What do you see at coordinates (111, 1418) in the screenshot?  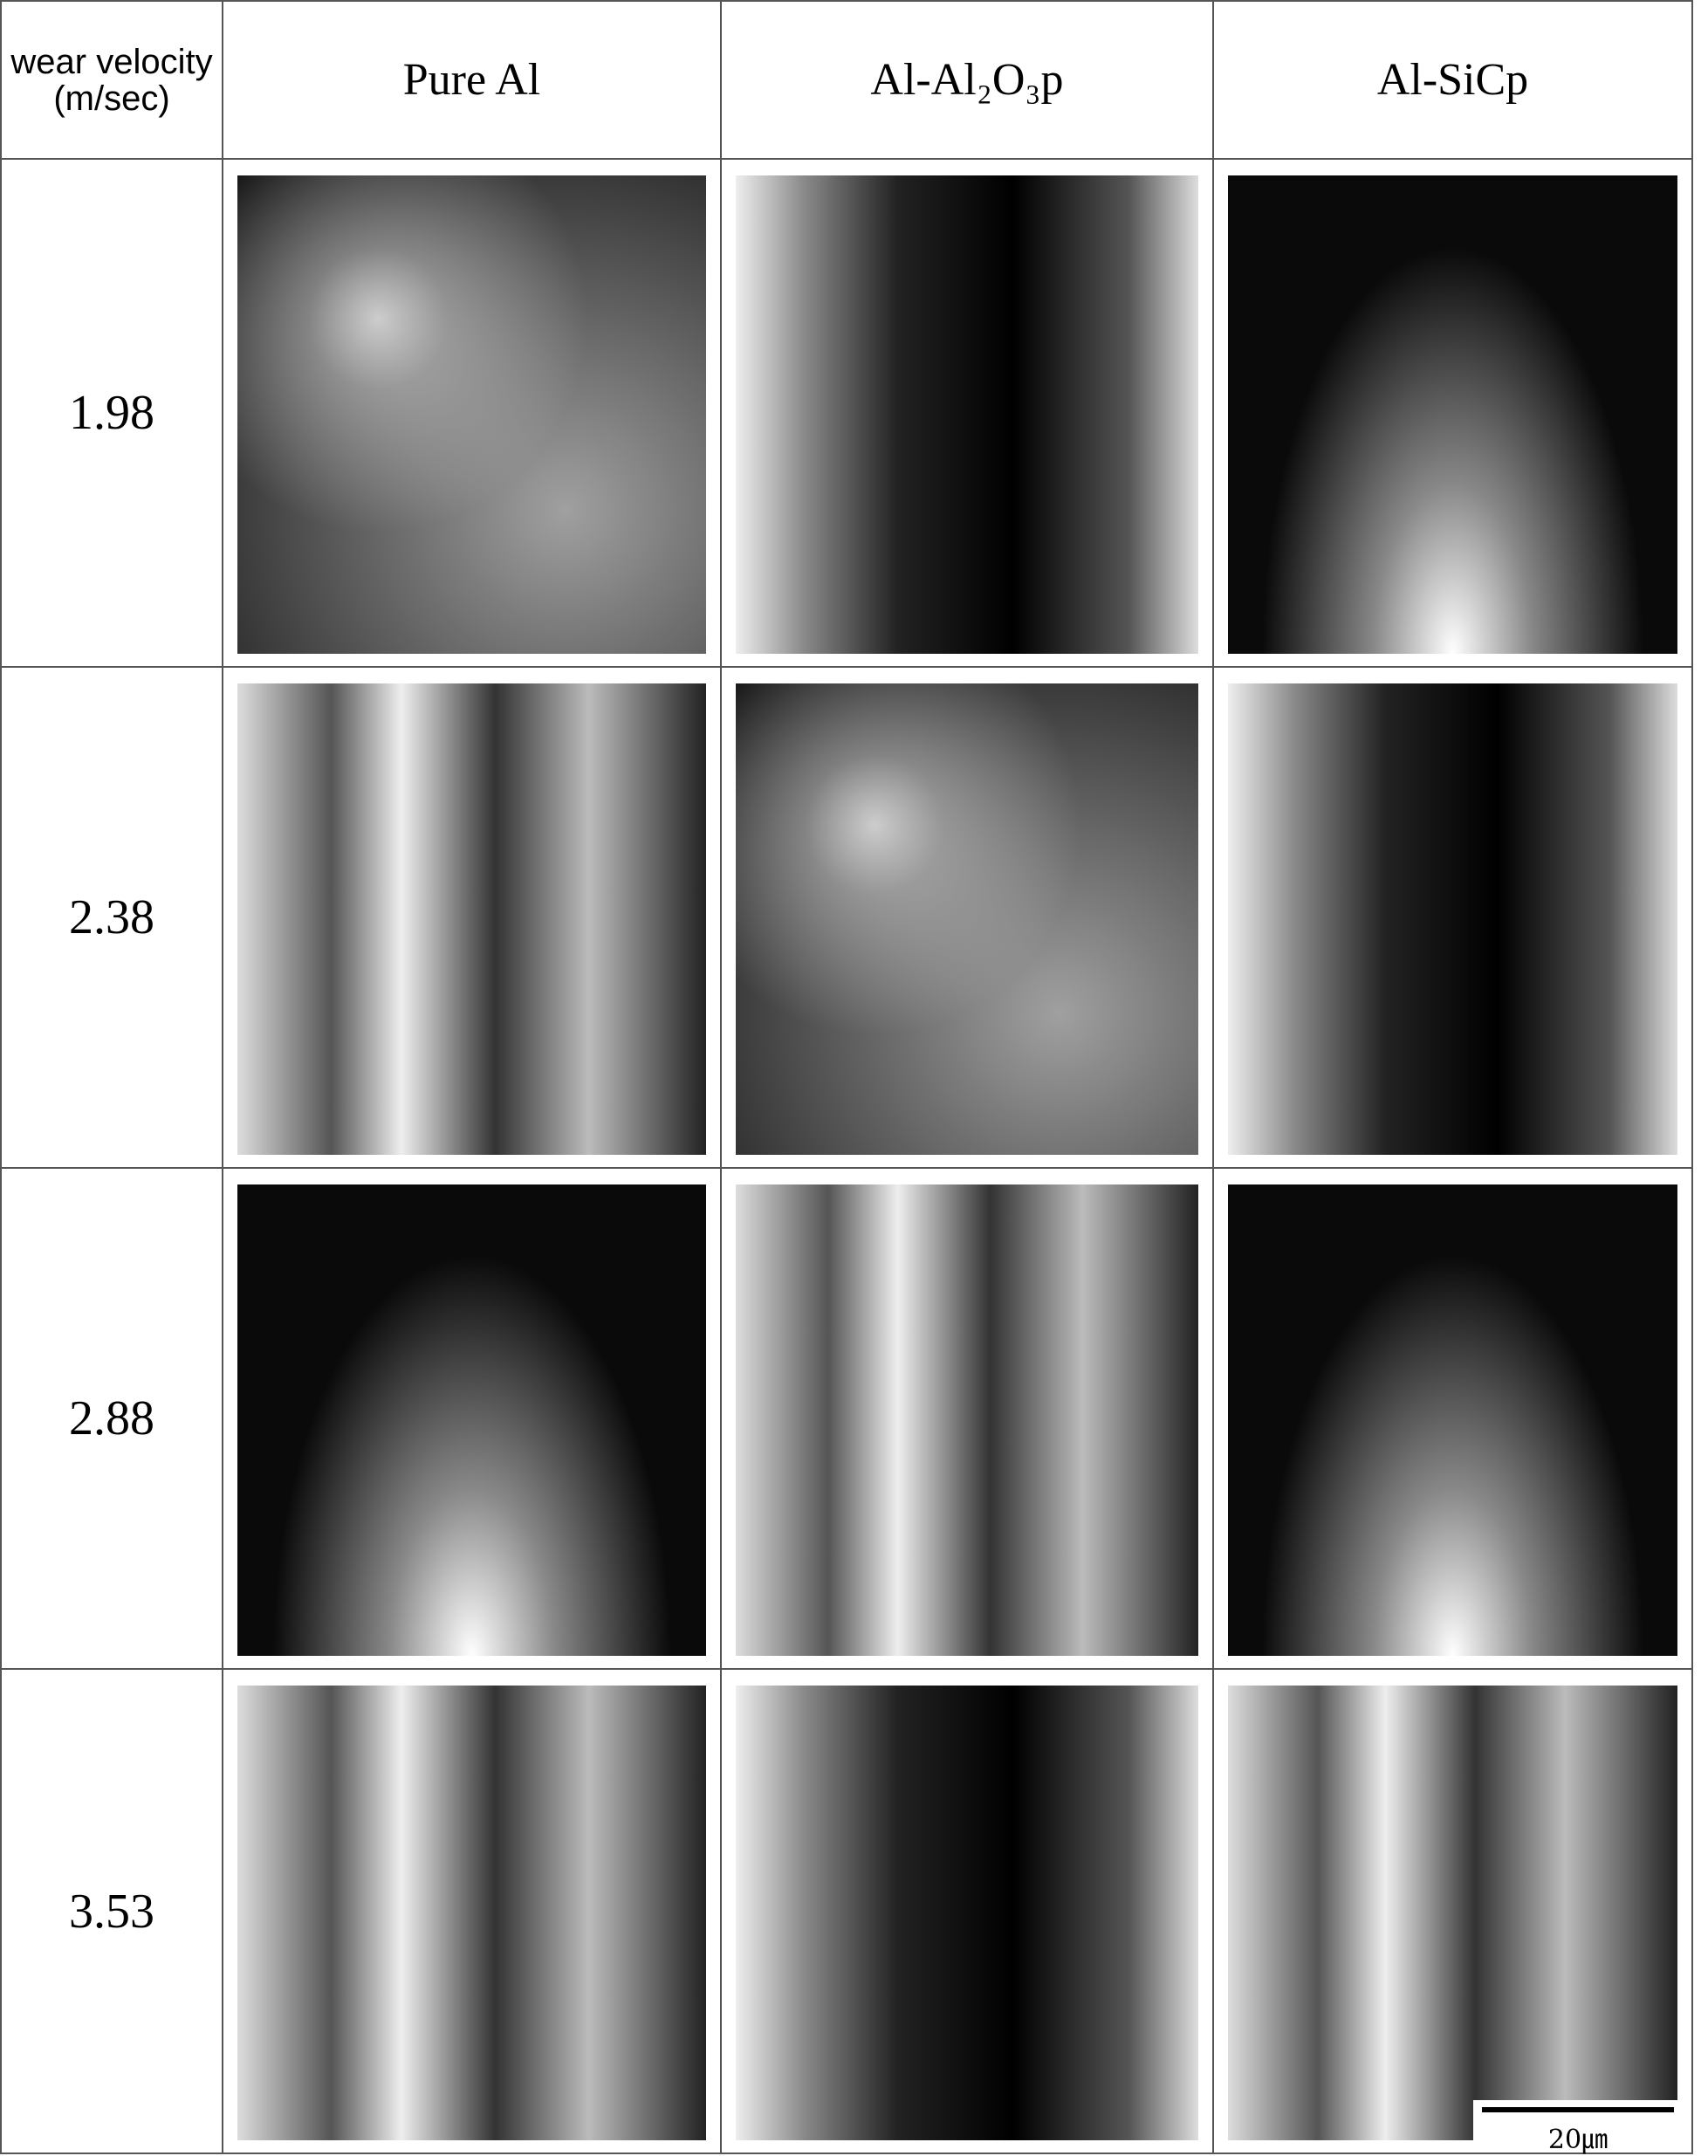 I see `velocity: 2.88` at bounding box center [111, 1418].